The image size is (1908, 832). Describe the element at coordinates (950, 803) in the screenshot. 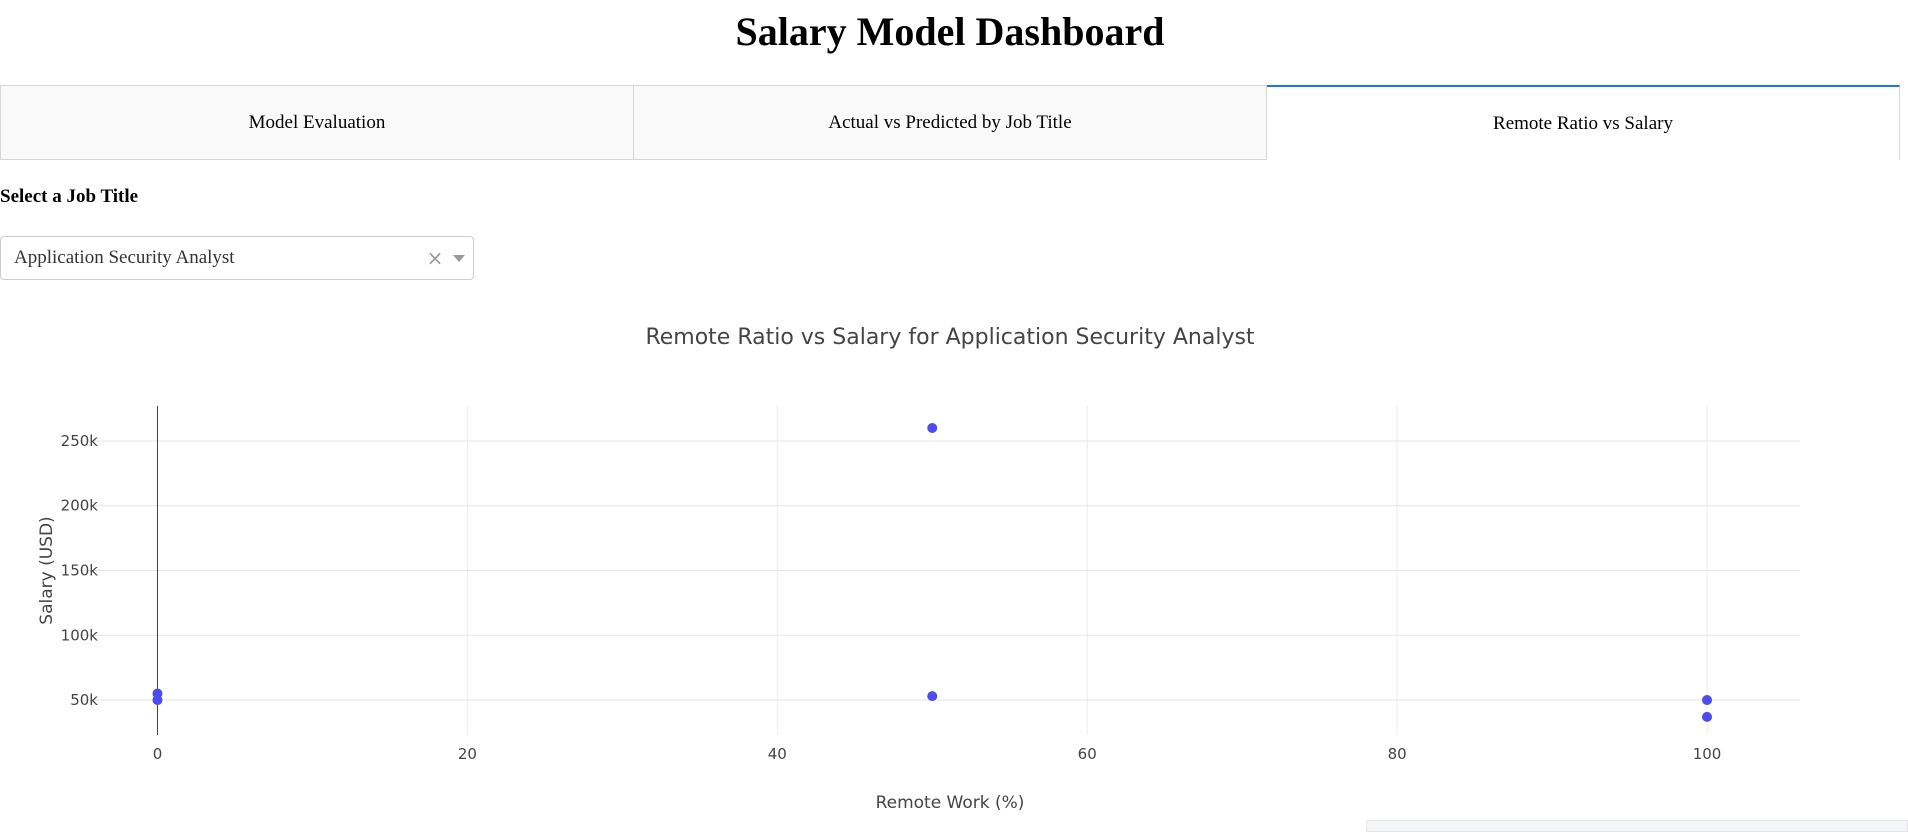

I see `x-axis-label: Remote Work (%)` at that location.